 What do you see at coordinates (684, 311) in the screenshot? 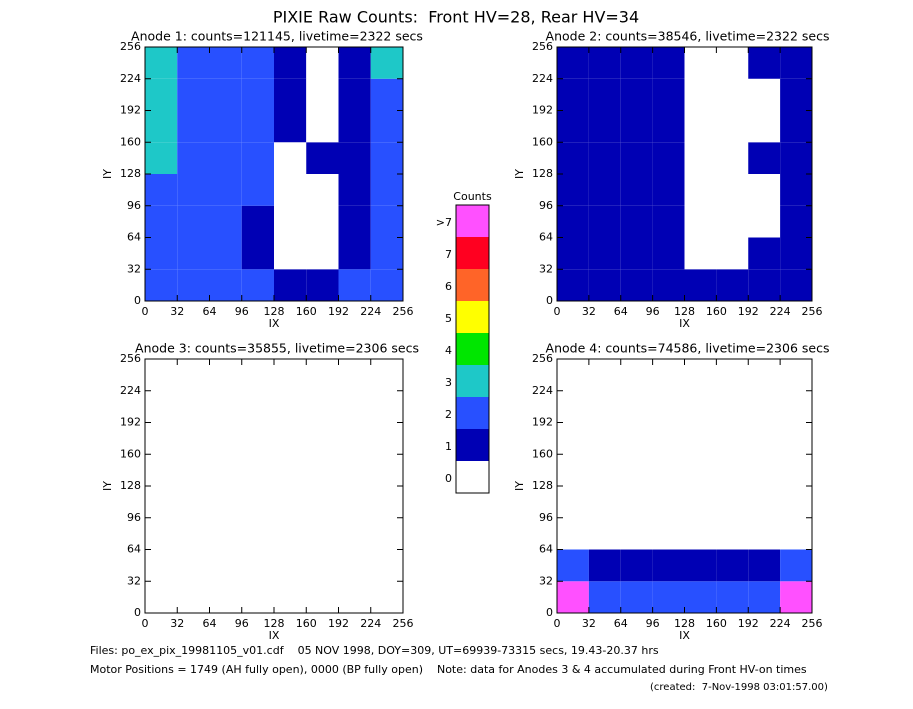
I see `x-tick-label: 128` at bounding box center [684, 311].